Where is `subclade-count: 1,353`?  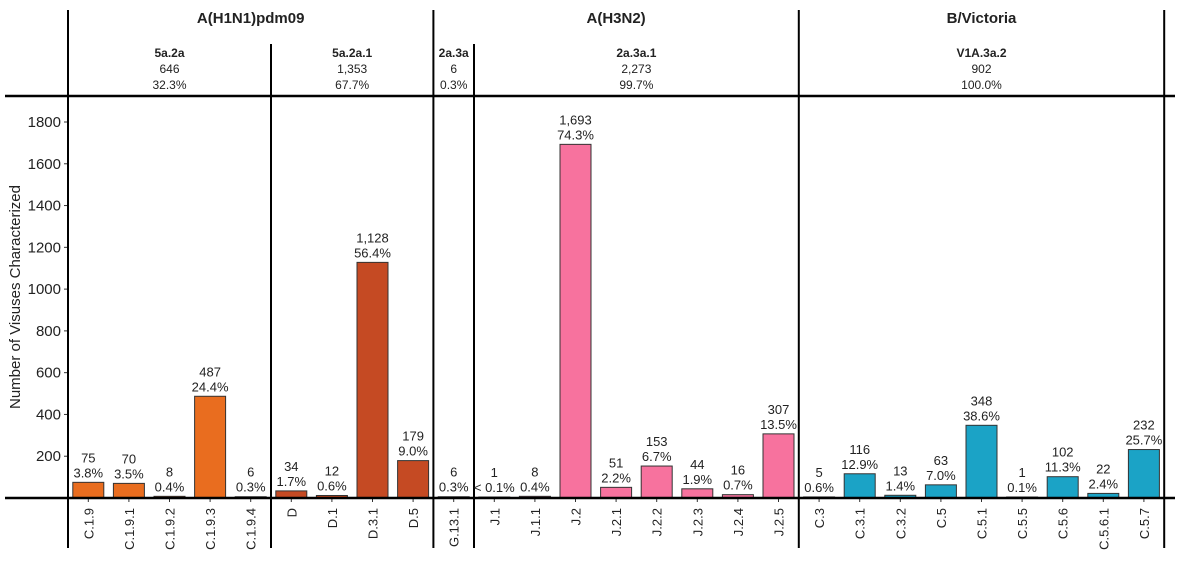 subclade-count: 1,353 is located at coordinates (352, 69).